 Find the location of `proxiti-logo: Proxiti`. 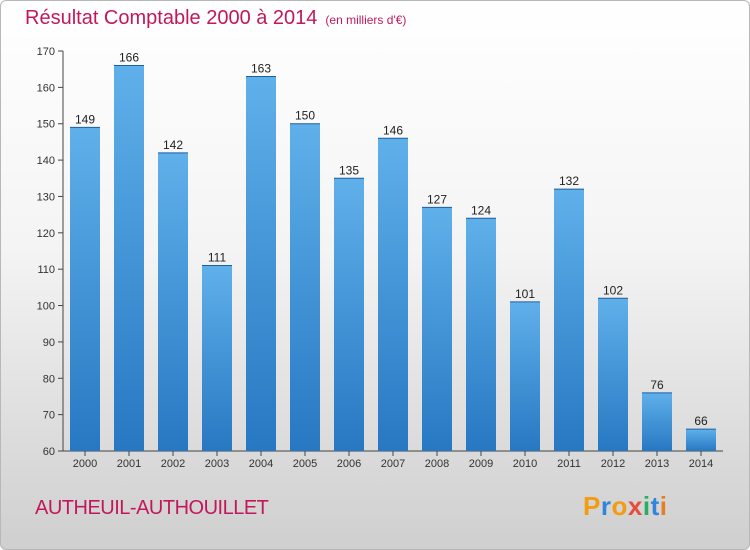

proxiti-logo: Proxiti is located at coordinates (625, 506).